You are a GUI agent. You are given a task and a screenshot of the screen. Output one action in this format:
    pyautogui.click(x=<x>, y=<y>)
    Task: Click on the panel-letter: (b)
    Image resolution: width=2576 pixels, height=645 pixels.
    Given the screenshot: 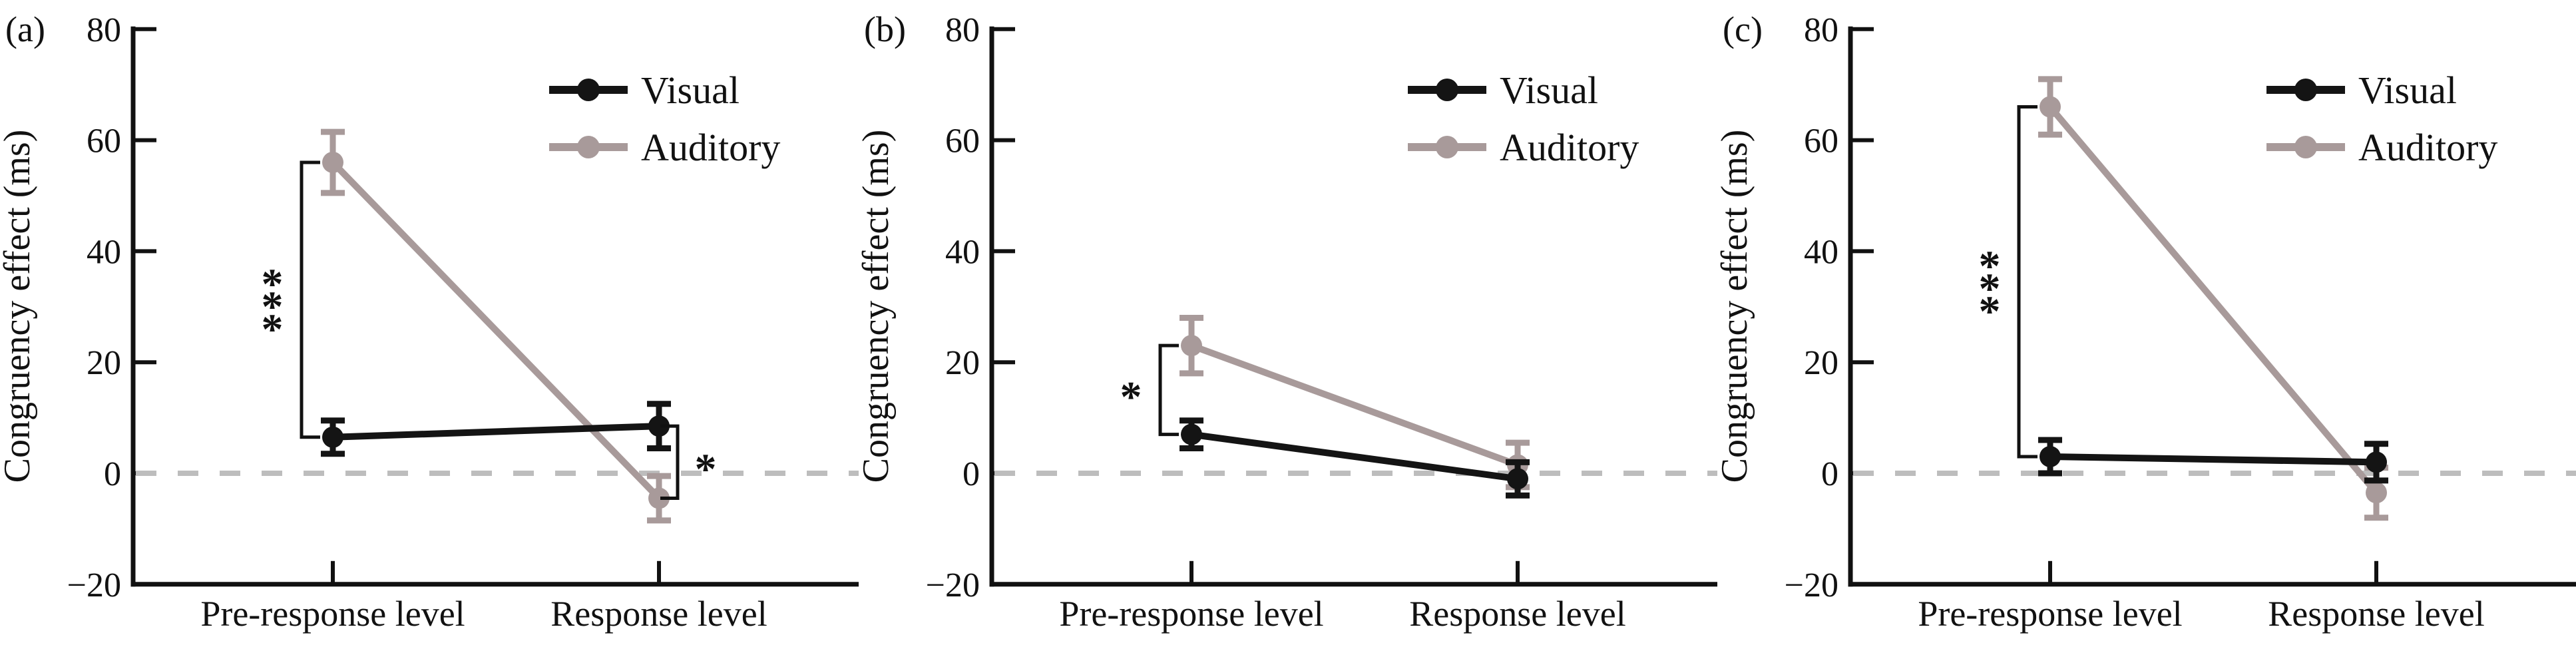 What is the action you would take?
    pyautogui.click(x=885, y=29)
    